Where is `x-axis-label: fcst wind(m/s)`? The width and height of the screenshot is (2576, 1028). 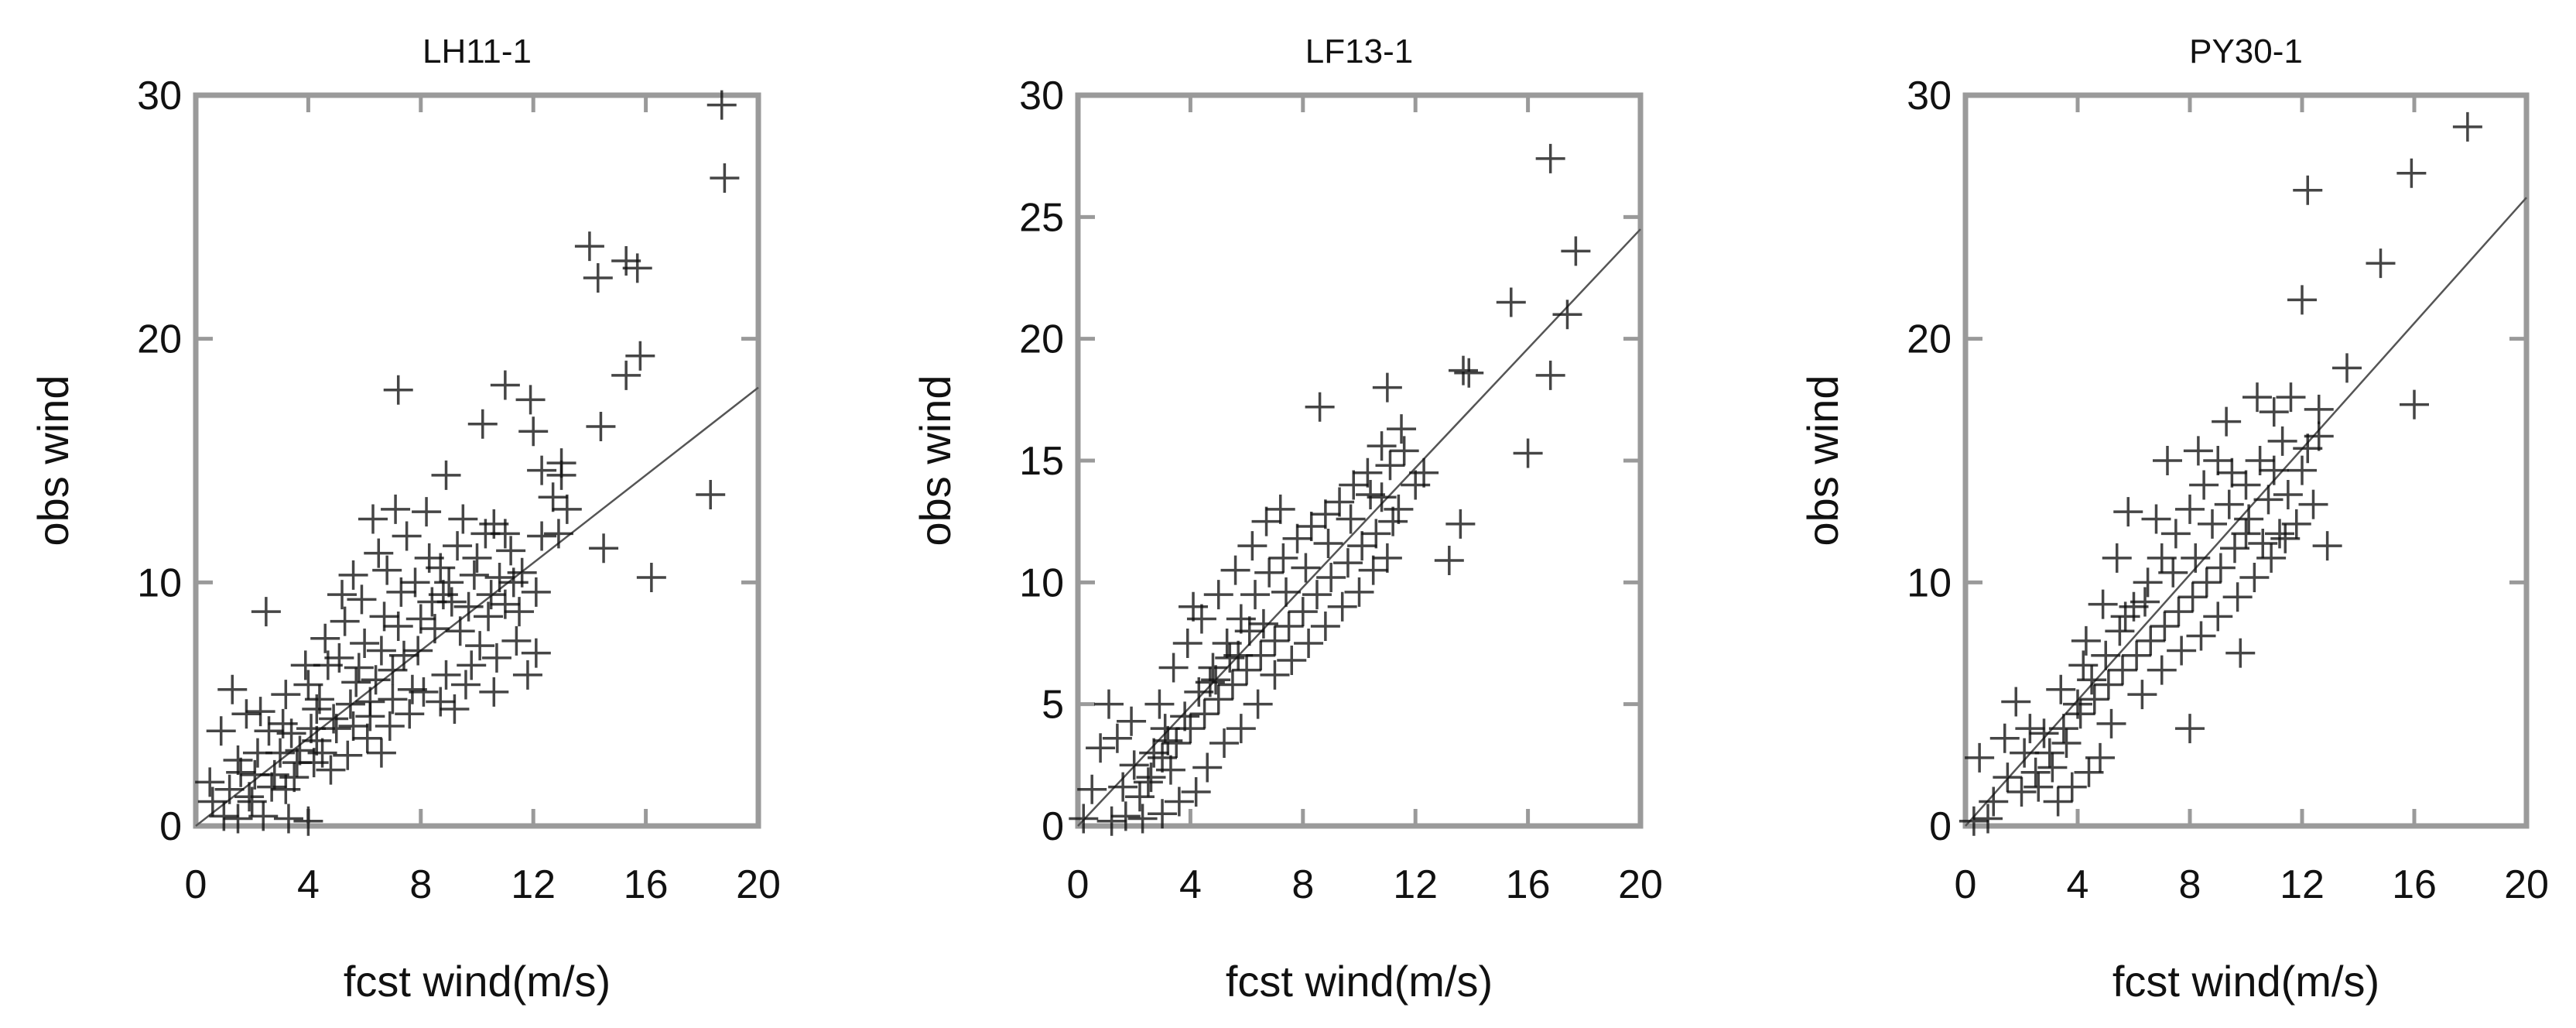
x-axis-label: fcst wind(m/s) is located at coordinates (478, 982).